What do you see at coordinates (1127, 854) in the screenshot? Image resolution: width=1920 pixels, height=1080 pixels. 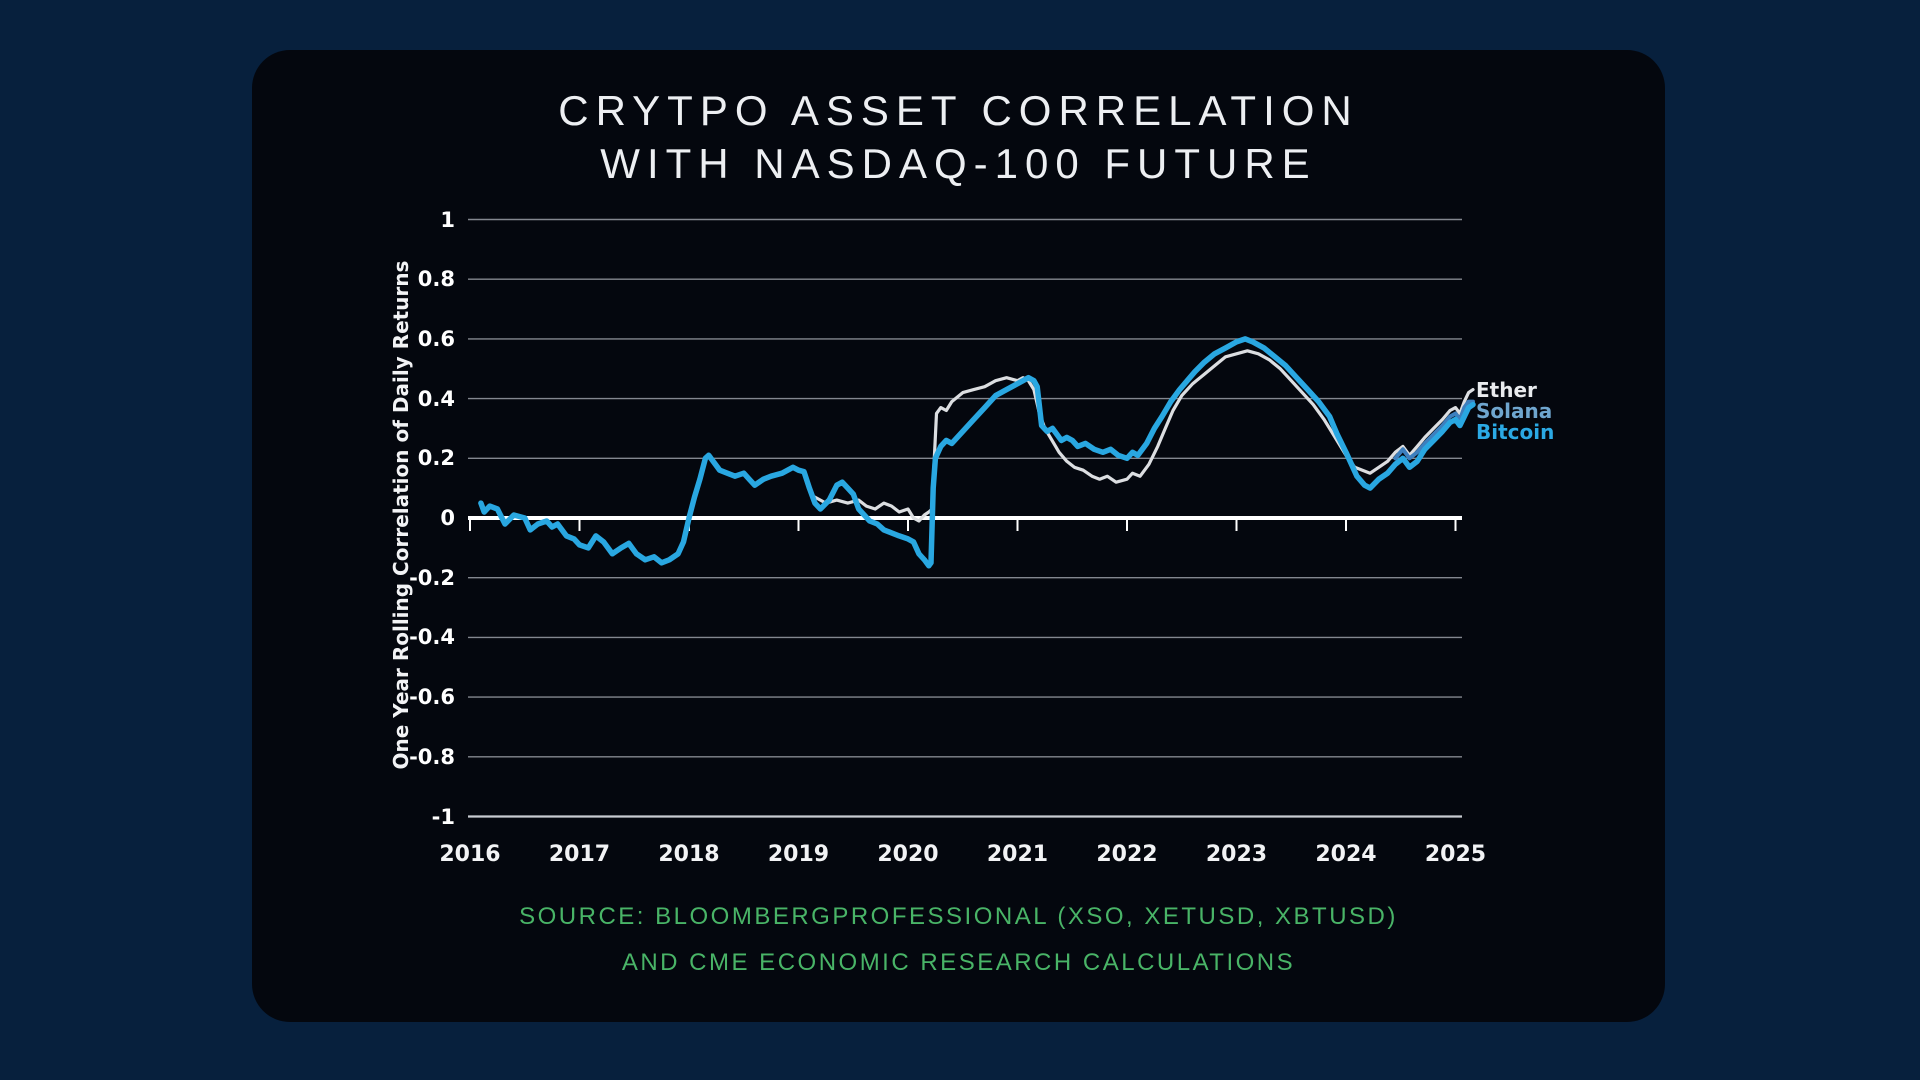 I see `x-tick-label-2022: 2022` at bounding box center [1127, 854].